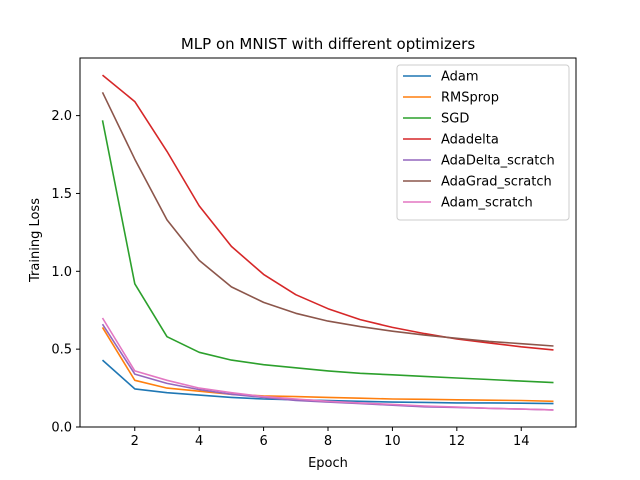  What do you see at coordinates (496, 182) in the screenshot?
I see `legend-label-5: AdaGrad_scratch` at bounding box center [496, 182].